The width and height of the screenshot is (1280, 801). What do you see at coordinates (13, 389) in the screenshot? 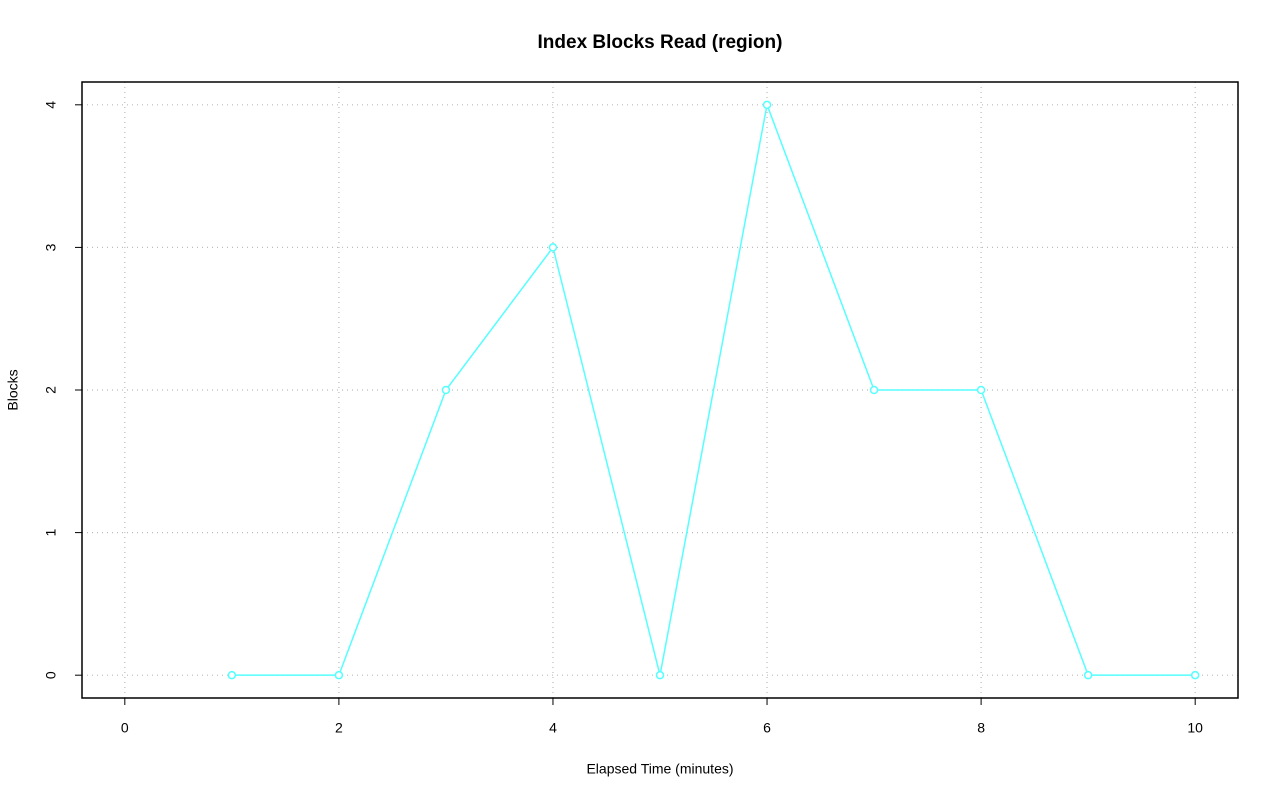
I see `y-axis-label: Blocks` at bounding box center [13, 389].